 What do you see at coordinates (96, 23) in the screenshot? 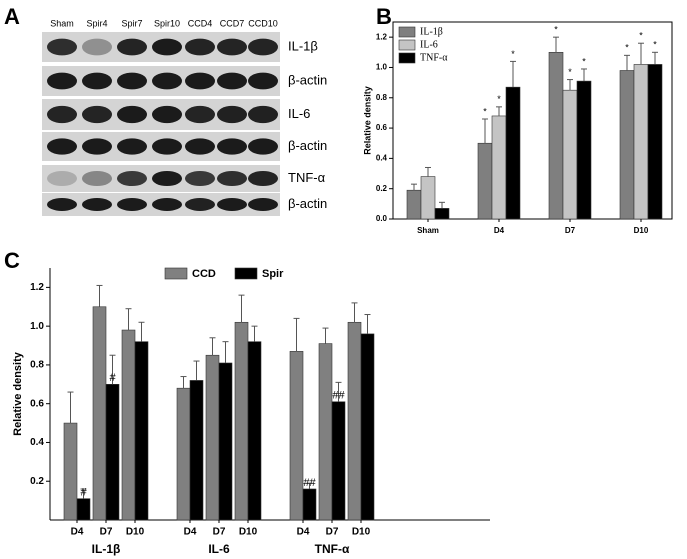
I see `lane-label: Spir4` at bounding box center [96, 23].